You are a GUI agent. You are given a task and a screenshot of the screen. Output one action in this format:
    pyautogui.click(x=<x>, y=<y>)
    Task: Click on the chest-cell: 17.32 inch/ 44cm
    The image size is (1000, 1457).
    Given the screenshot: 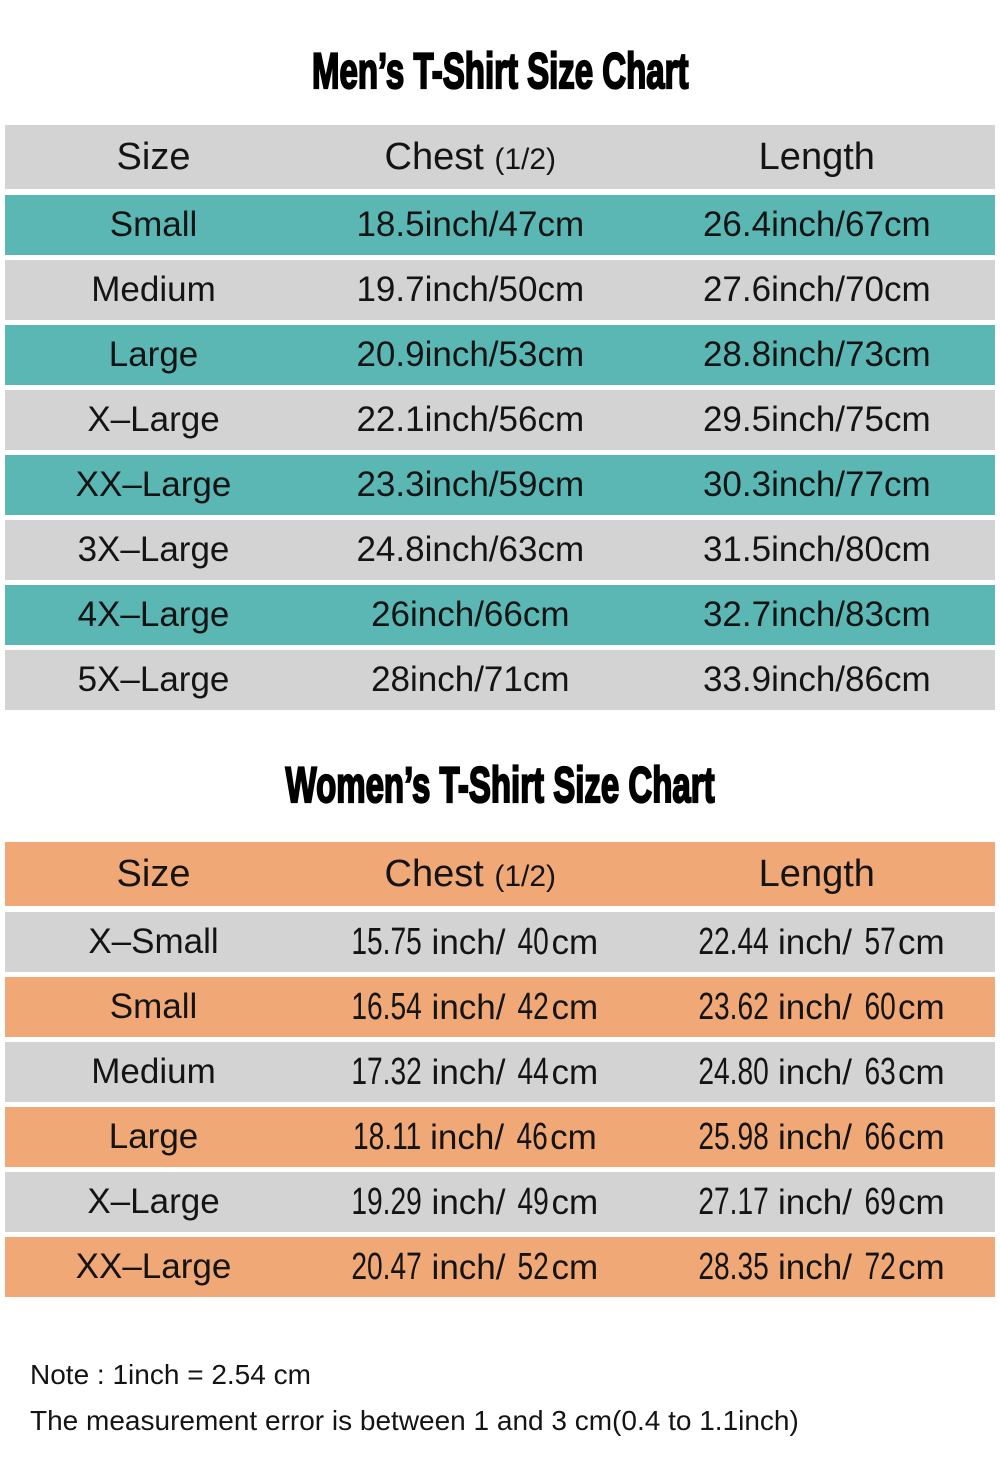 What is the action you would take?
    pyautogui.click(x=475, y=1072)
    